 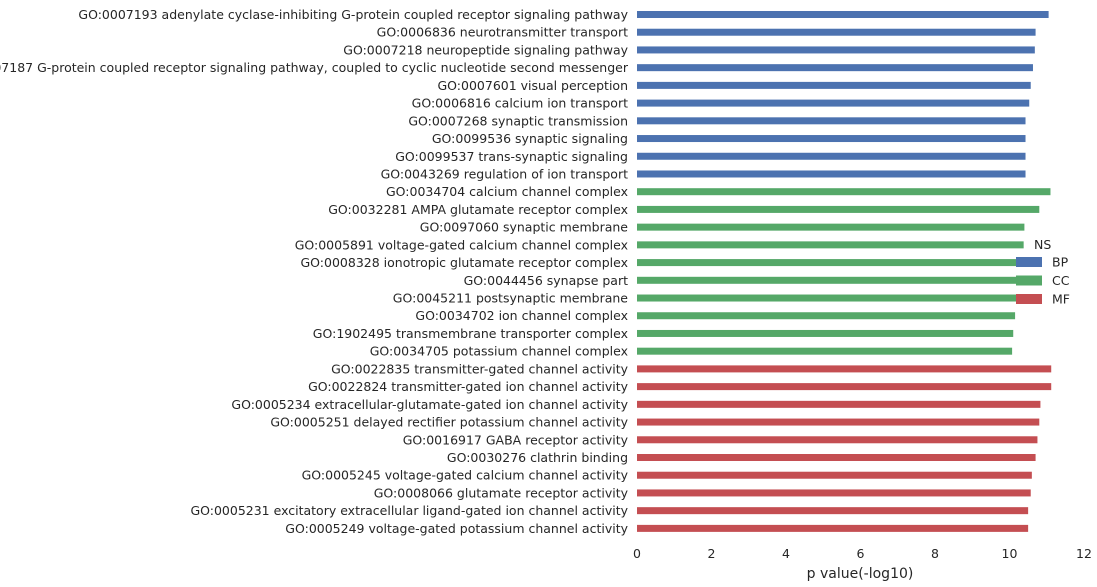 What do you see at coordinates (1042, 244) in the screenshot?
I see `legend-title: NS` at bounding box center [1042, 244].